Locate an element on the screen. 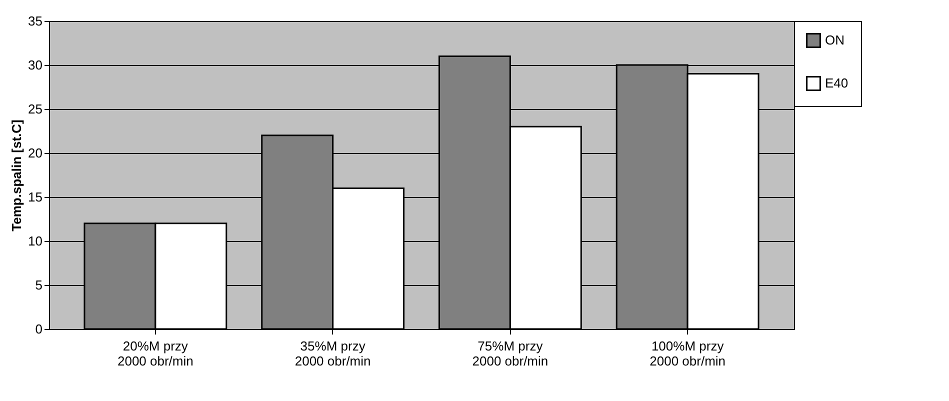 The image size is (949, 401). x-tick-label: 20%M przy 2000 obr/min is located at coordinates (155, 353).